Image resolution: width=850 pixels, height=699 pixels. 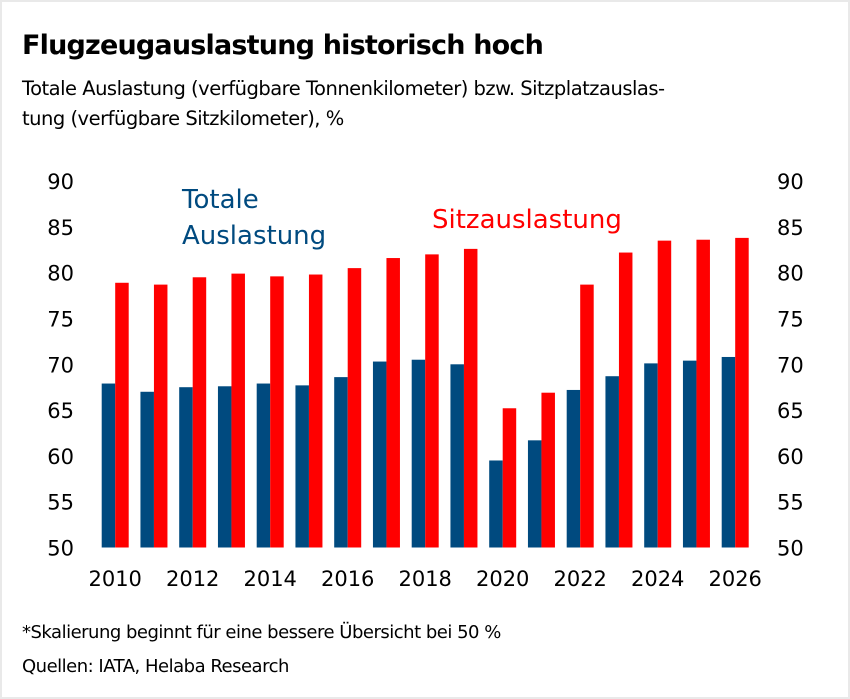 What do you see at coordinates (527, 220) in the screenshot?
I see `legend-sitz: Sitzauslastung` at bounding box center [527, 220].